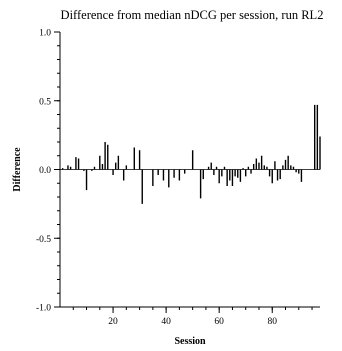 Image resolution: width=342 pixels, height=351 pixels. Describe the element at coordinates (219, 322) in the screenshot. I see `x-tick-label: 60` at that location.